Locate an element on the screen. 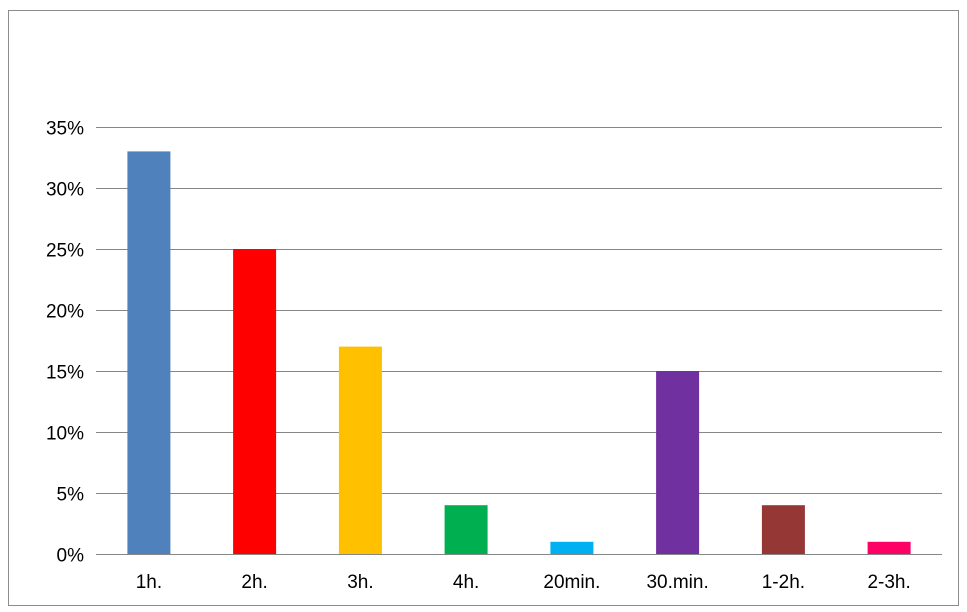 This screenshot has height=612, width=967. x-tick-label: 30.min. is located at coordinates (677, 582).